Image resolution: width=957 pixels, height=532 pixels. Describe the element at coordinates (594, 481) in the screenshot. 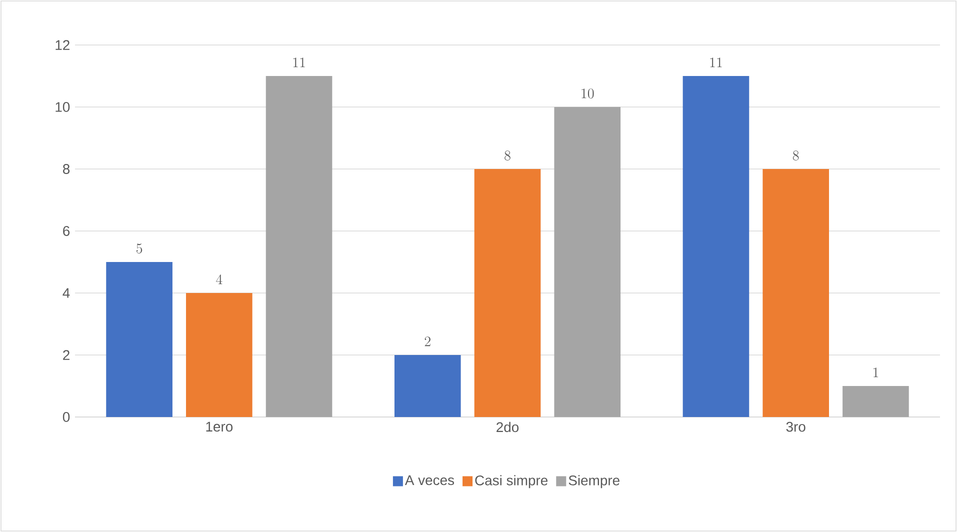

I see `legend-label: Siempre` at that location.